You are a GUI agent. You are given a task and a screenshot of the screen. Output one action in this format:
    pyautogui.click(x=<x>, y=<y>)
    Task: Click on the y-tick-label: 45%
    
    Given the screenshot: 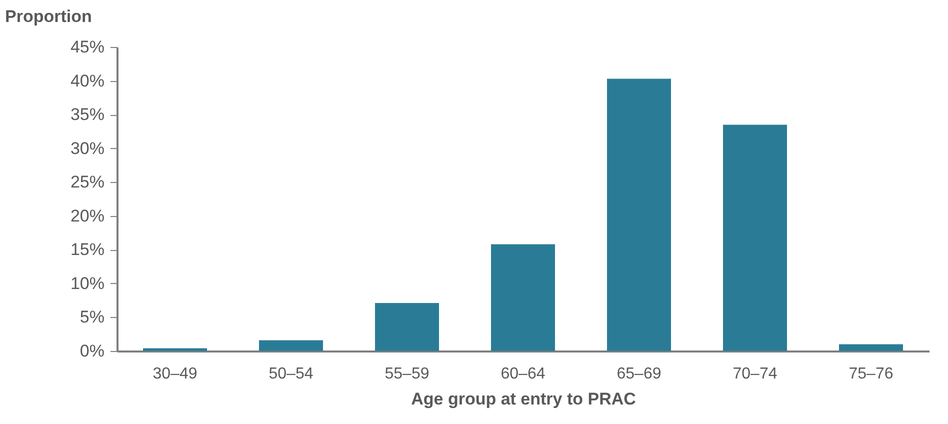 What is the action you would take?
    pyautogui.click(x=87, y=47)
    